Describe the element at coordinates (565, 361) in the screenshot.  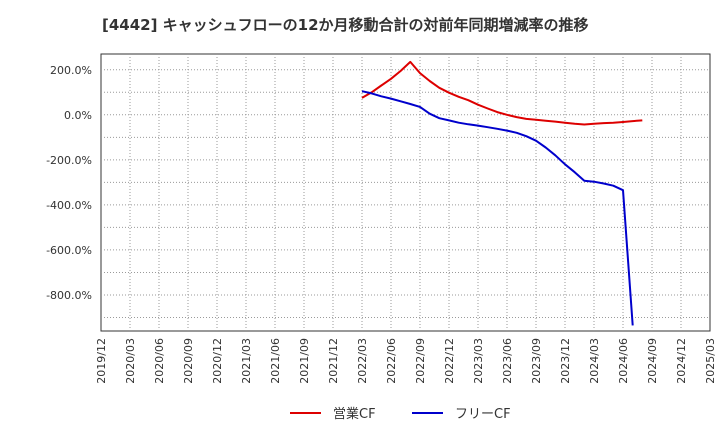
I see `x-tick-label: 2023/12` at that location.